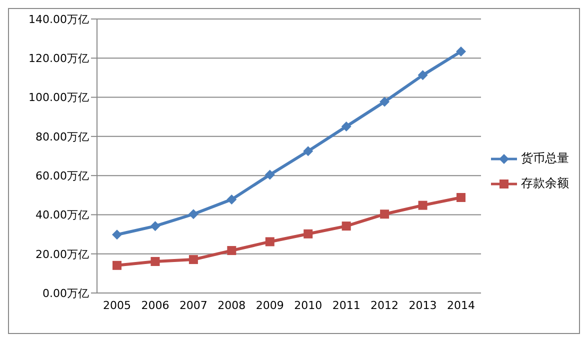 Image resolution: width=588 pixels, height=342 pixels. Describe the element at coordinates (62, 137) in the screenshot. I see `y-tick-label: 80.00万亿` at that location.